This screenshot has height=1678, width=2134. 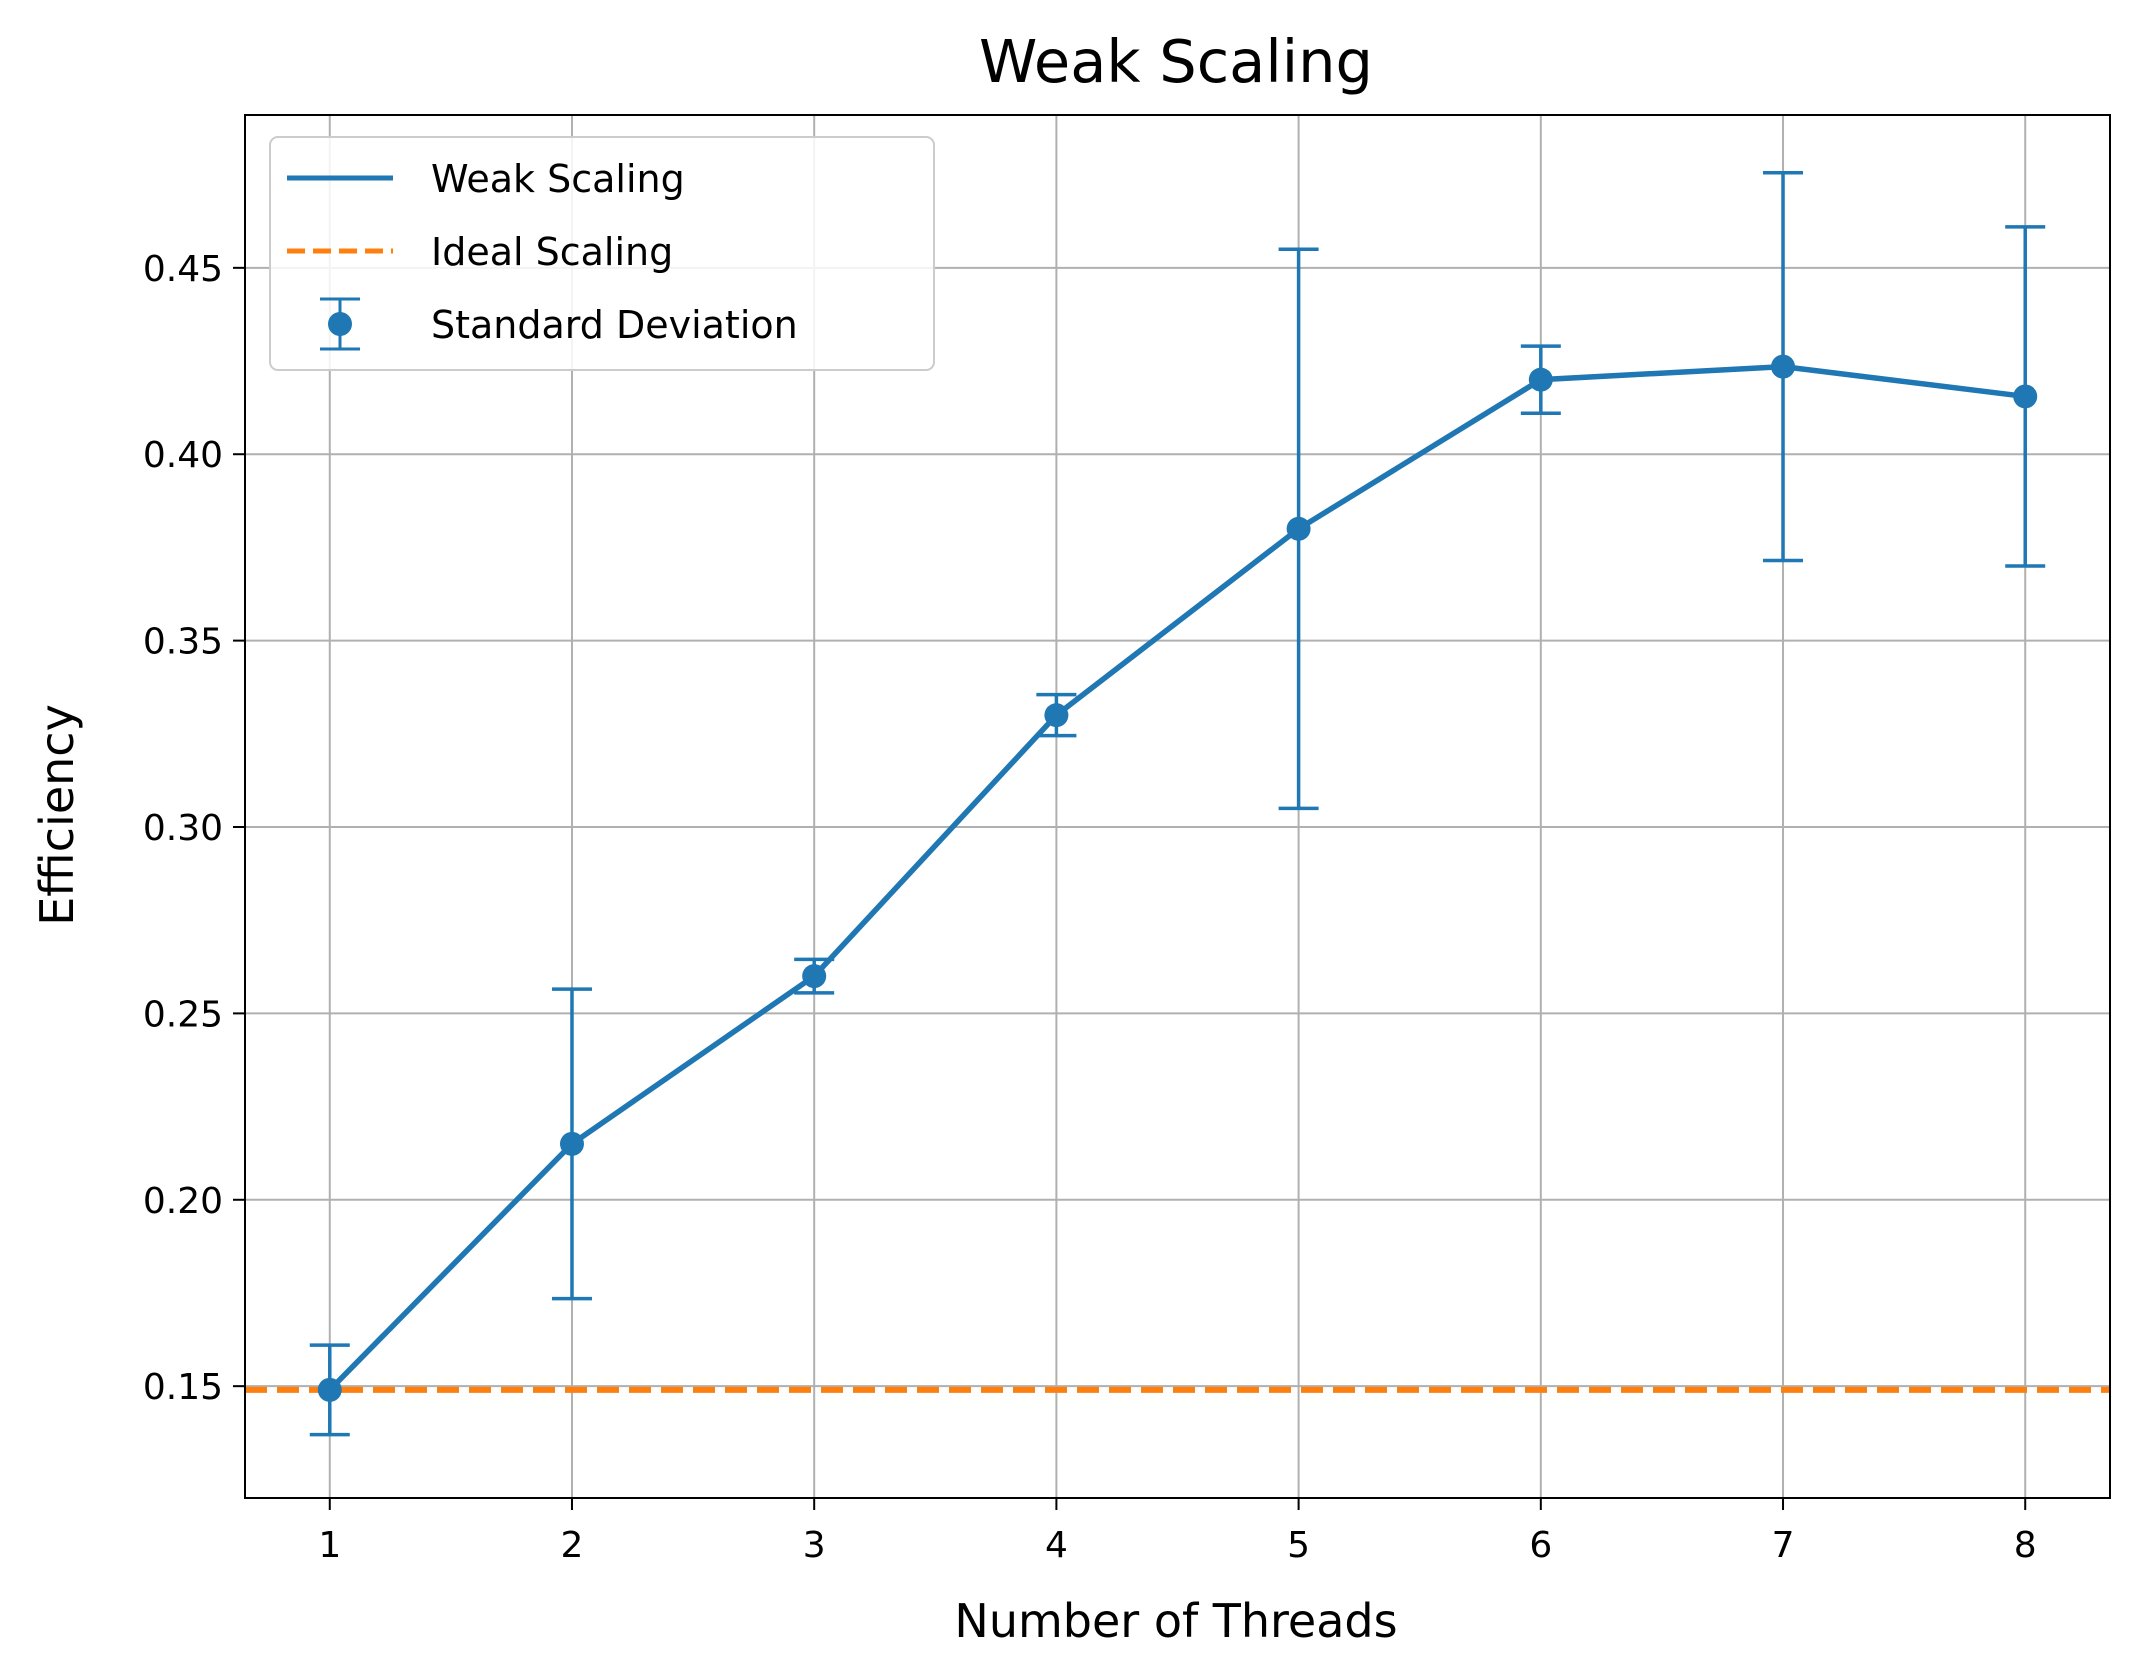 What do you see at coordinates (1176, 61) in the screenshot?
I see `chart-title: Weak Scaling` at bounding box center [1176, 61].